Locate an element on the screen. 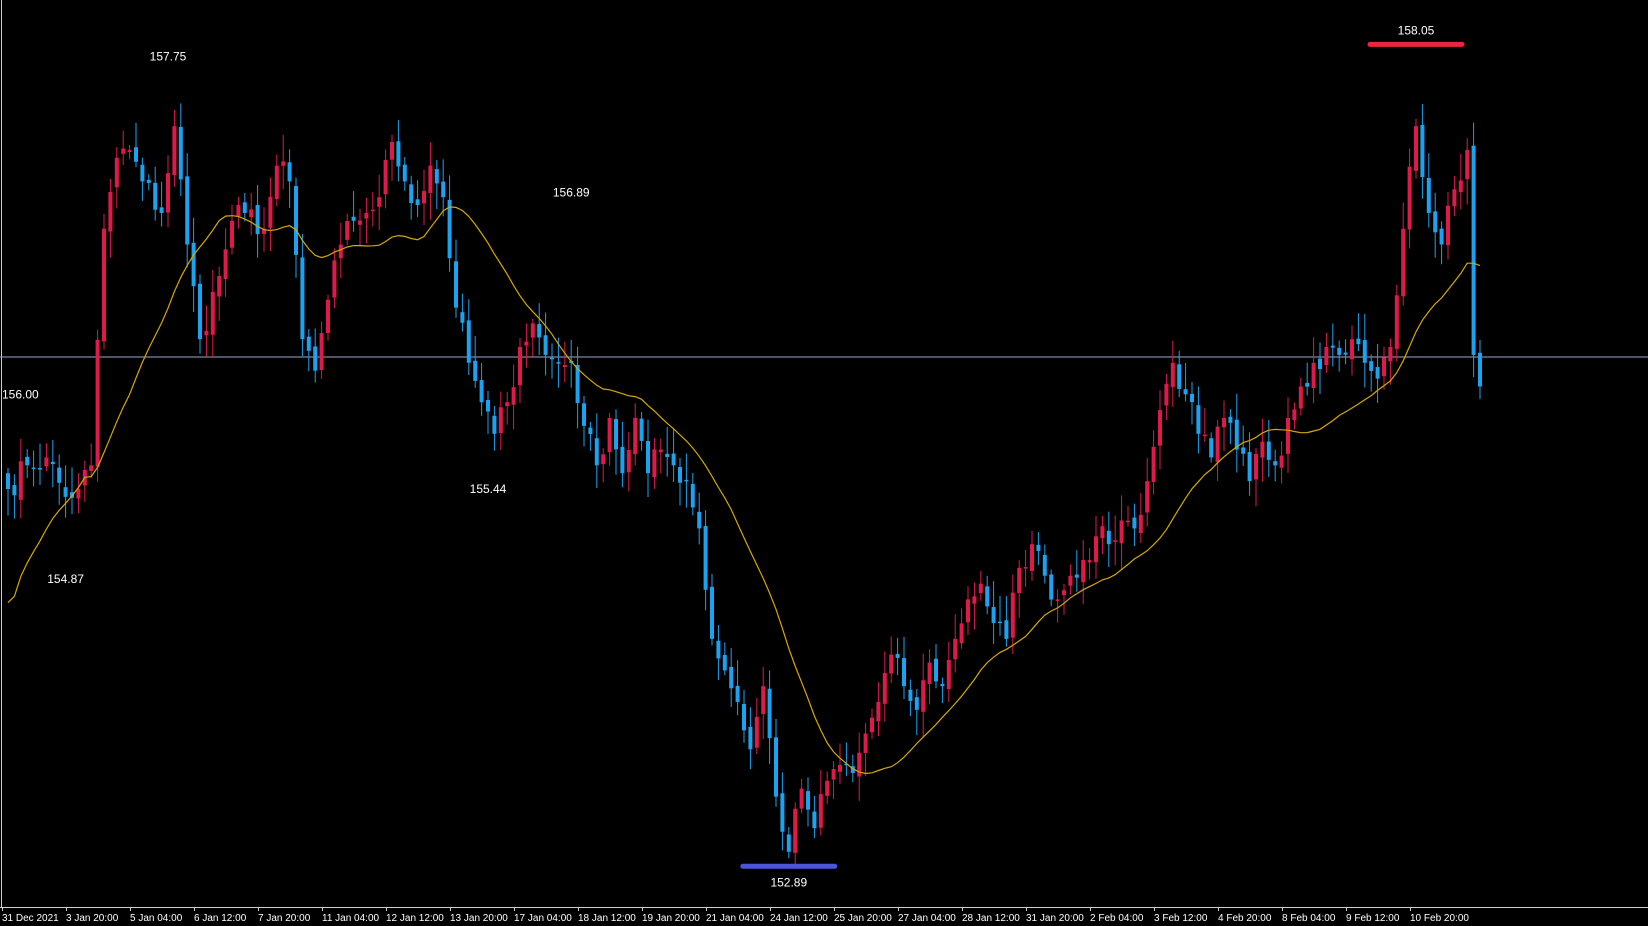 Image resolution: width=1648 pixels, height=926 pixels. x-tick-label: 11 Jan 04:00 is located at coordinates (351, 918).